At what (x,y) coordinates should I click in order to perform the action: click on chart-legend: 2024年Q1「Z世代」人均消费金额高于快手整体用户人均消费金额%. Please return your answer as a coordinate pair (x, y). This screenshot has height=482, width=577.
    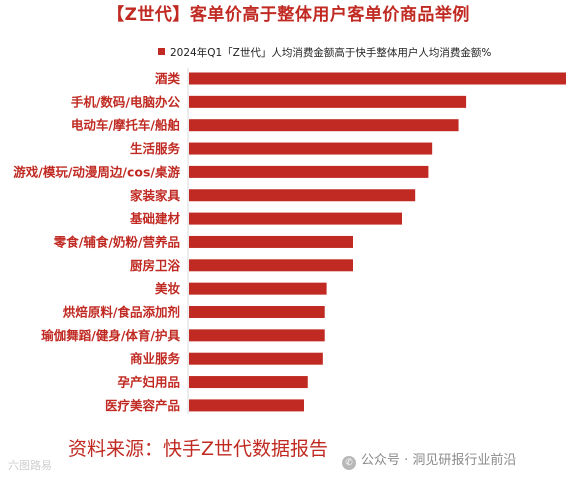
    Looking at the image, I should click on (324, 53).